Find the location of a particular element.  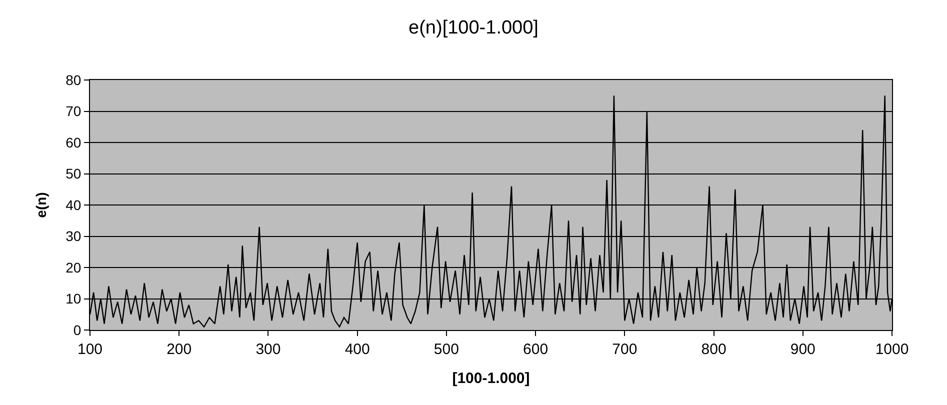

x-tick-label: 600 is located at coordinates (535, 349).